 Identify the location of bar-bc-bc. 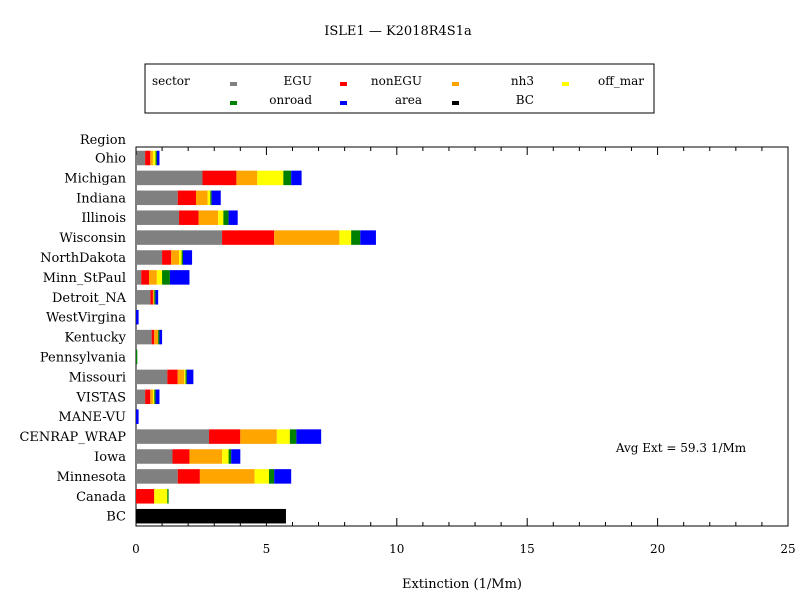
(211, 516).